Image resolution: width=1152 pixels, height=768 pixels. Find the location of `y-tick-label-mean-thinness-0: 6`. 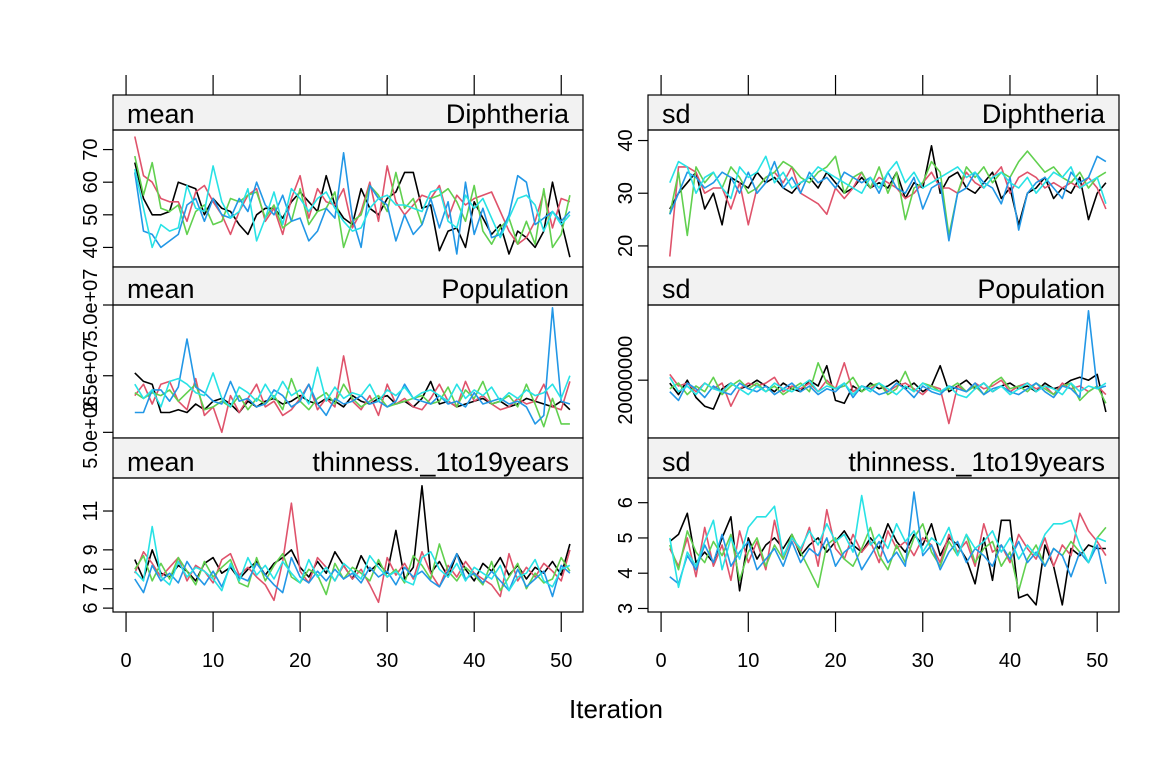

y-tick-label-mean-thinness-0: 6 is located at coordinates (91, 608).